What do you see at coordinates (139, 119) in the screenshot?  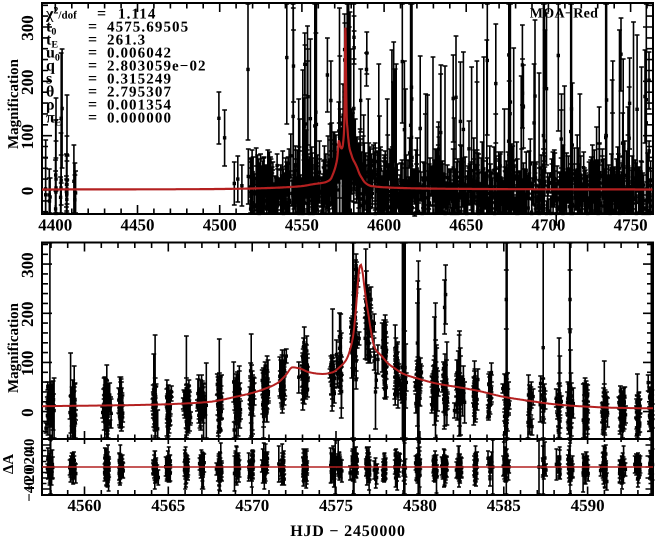 I see `svg-text: 0.000000` at bounding box center [139, 119].